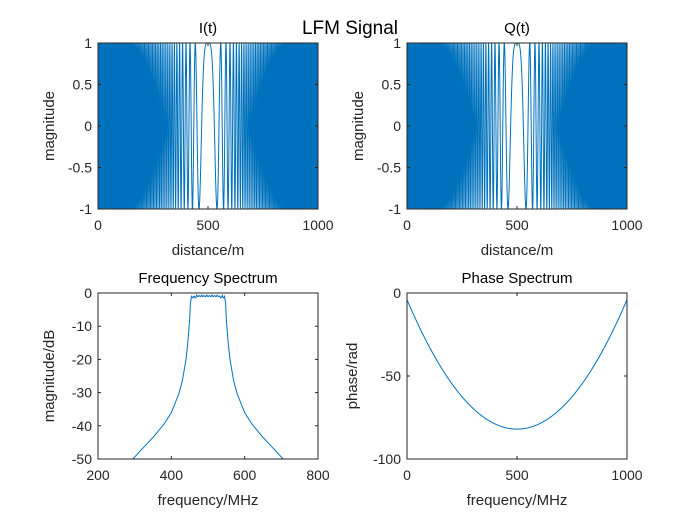 The width and height of the screenshot is (700, 525). Describe the element at coordinates (517, 28) in the screenshot. I see `q-chart-title: Q(t)` at that location.